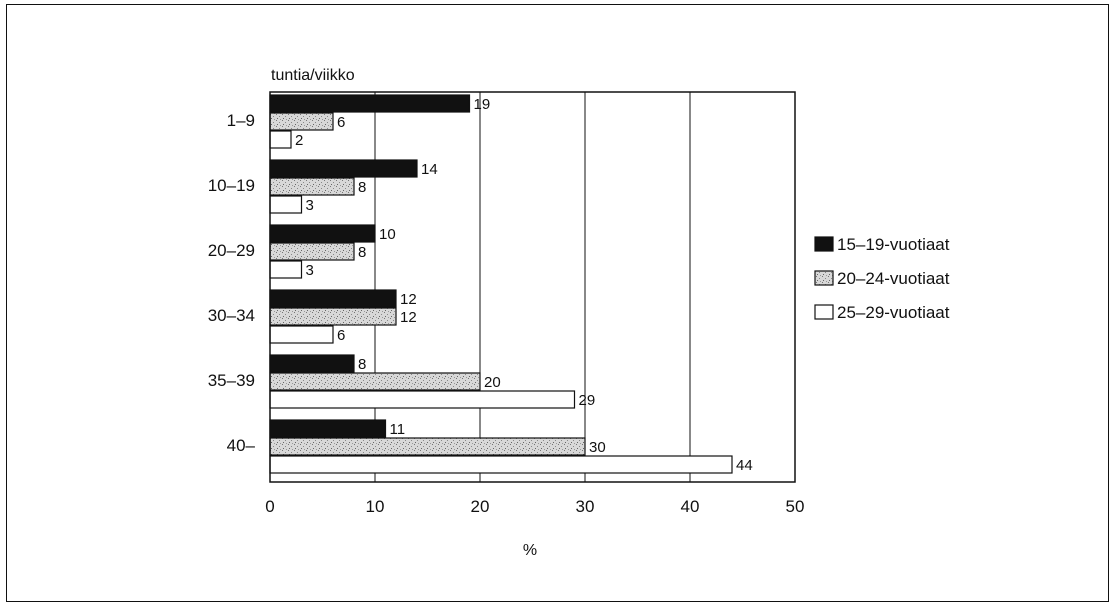 The image size is (1117, 606). I want to click on data-label: 44, so click(744, 465).